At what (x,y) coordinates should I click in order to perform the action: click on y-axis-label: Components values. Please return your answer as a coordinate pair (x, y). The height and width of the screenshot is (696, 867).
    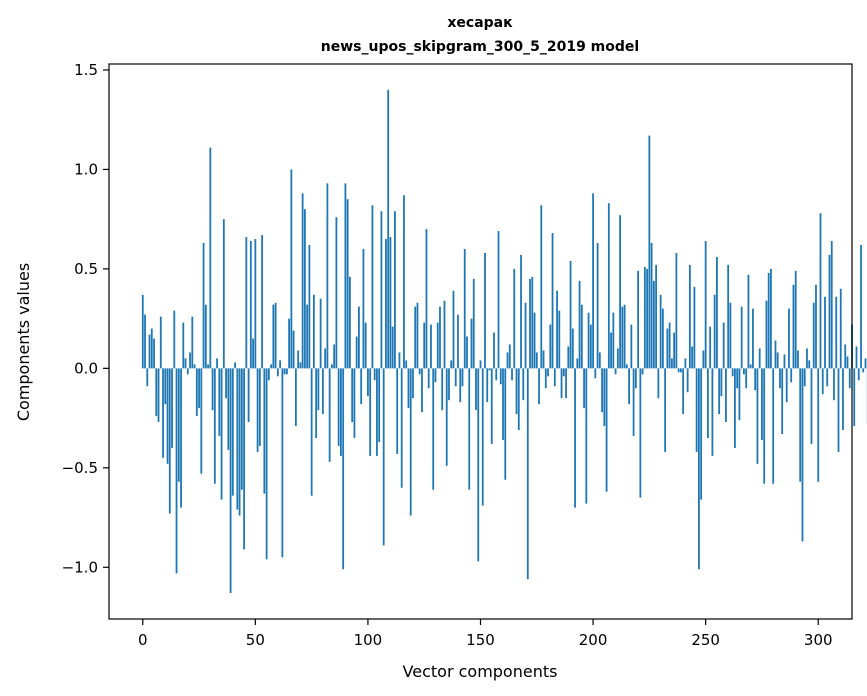
    Looking at the image, I should click on (23, 342).